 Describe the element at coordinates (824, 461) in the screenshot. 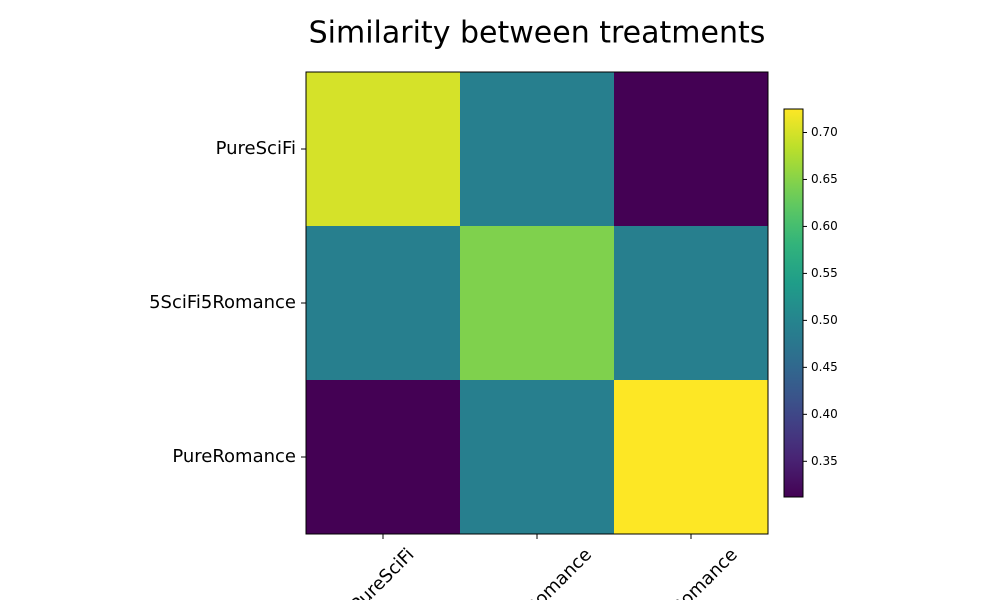

I see `colorbar-tick-label: 0.35` at that location.